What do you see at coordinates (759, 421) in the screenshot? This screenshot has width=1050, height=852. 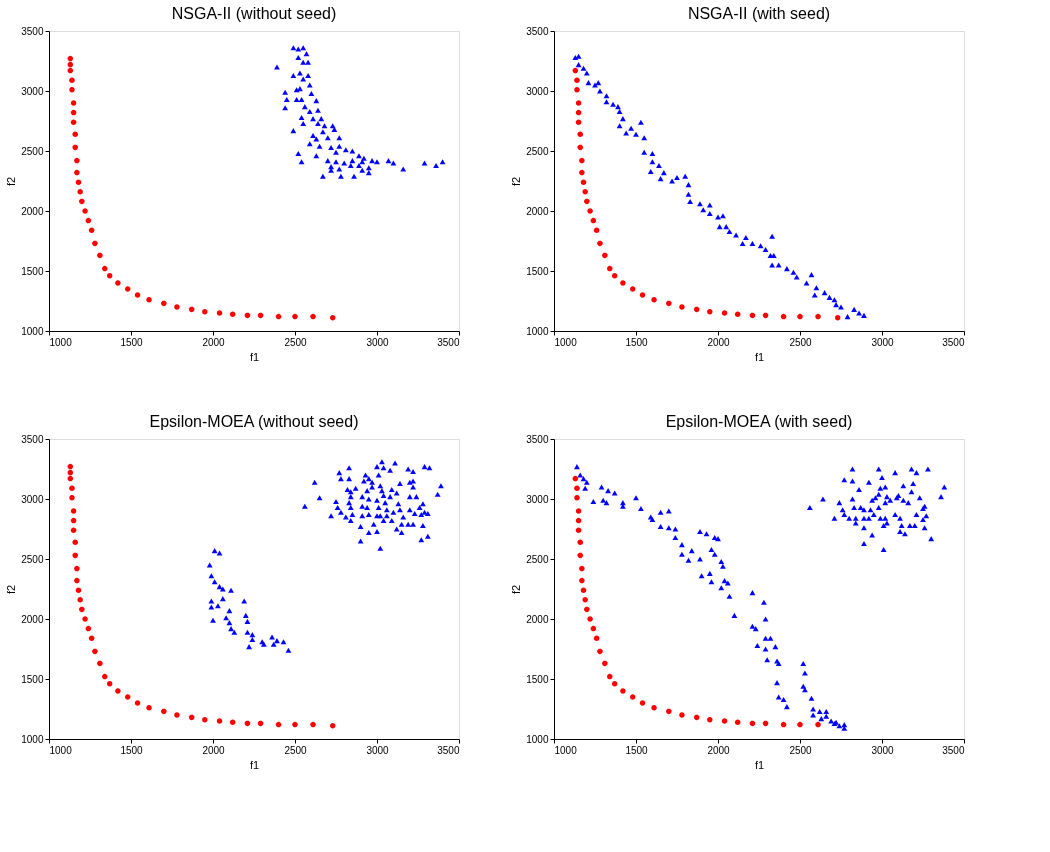 I see `chart-title: Epsilon-MOEA (with seed)` at bounding box center [759, 421].